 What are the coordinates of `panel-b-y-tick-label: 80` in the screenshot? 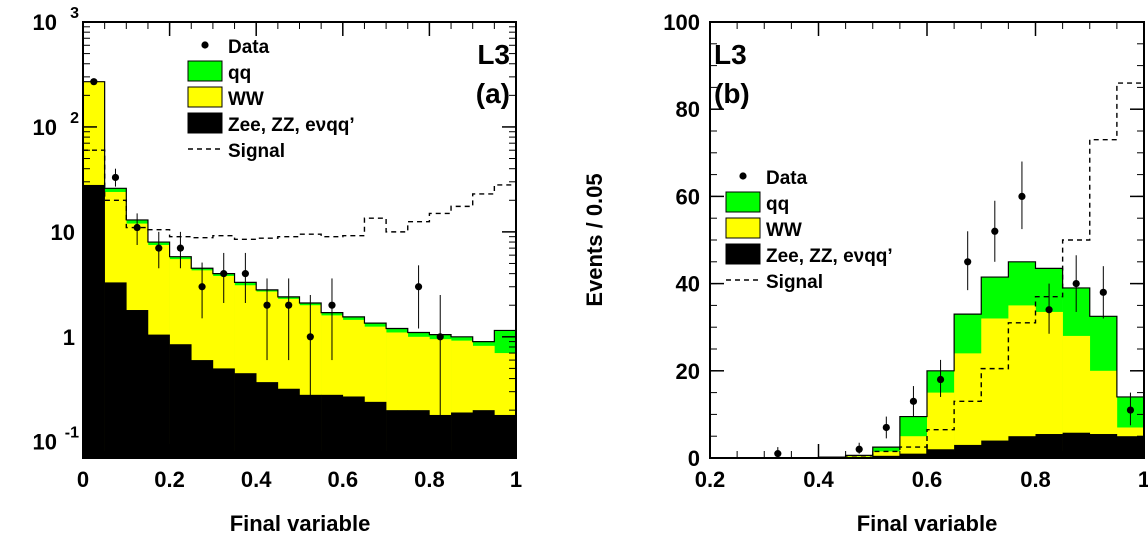 It's located at (688, 109).